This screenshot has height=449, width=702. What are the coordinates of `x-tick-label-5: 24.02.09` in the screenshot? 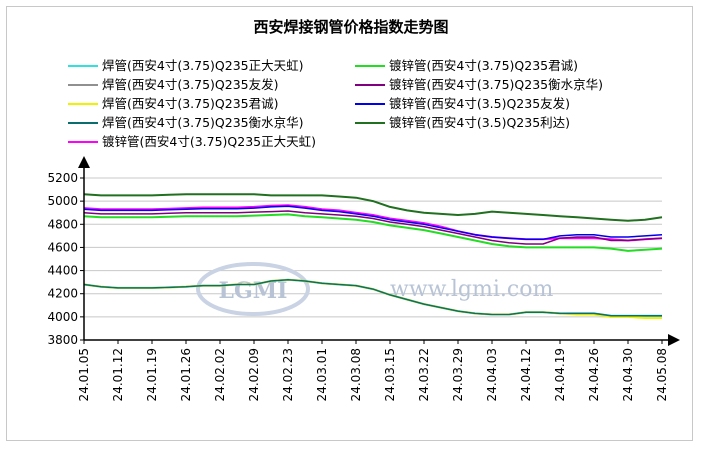 It's located at (254, 374).